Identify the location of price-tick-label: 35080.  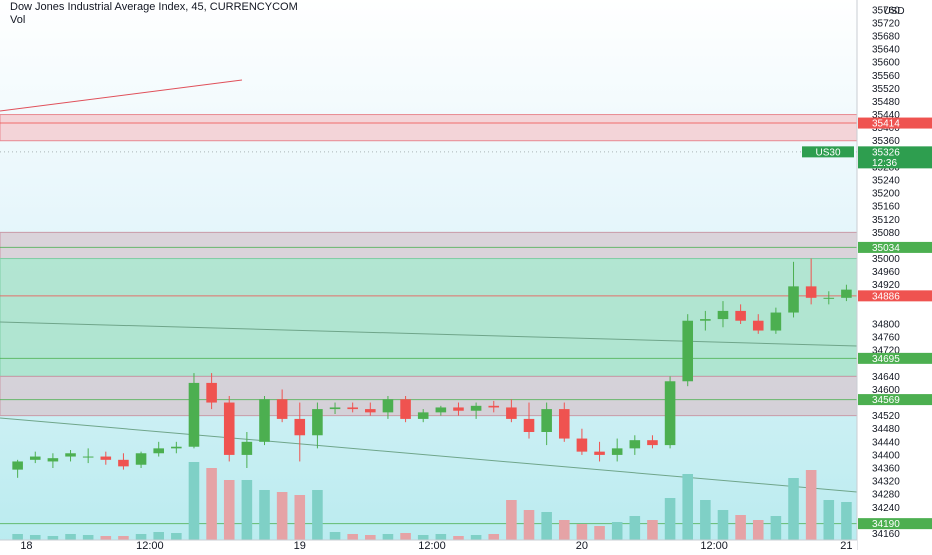
(886, 233).